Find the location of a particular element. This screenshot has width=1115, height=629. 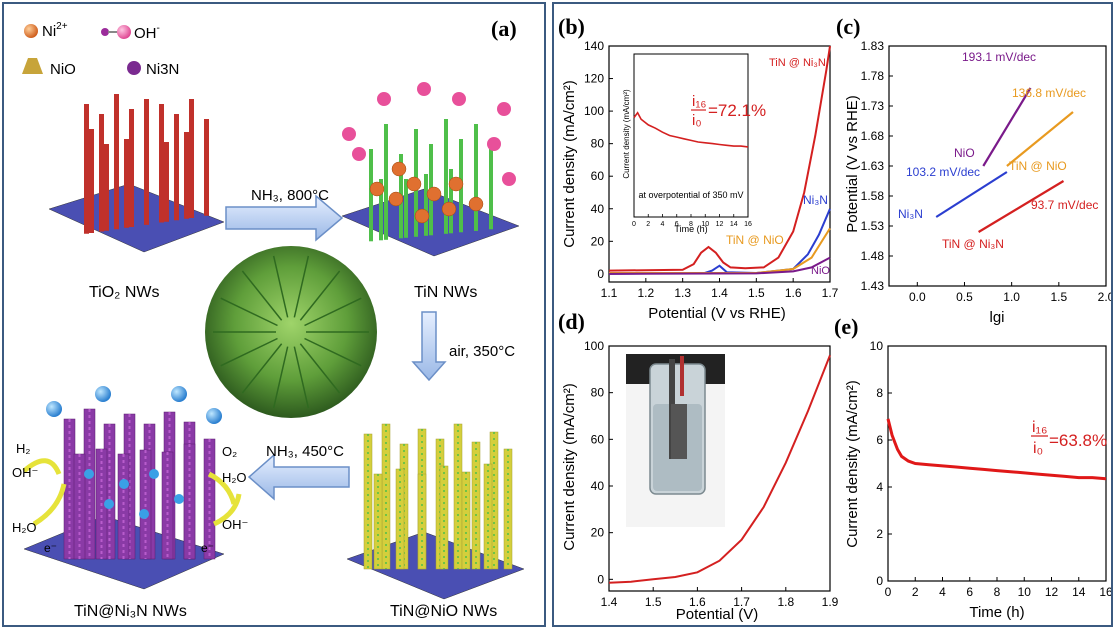

inset-x-tick-label: 6 is located at coordinates (677, 224).